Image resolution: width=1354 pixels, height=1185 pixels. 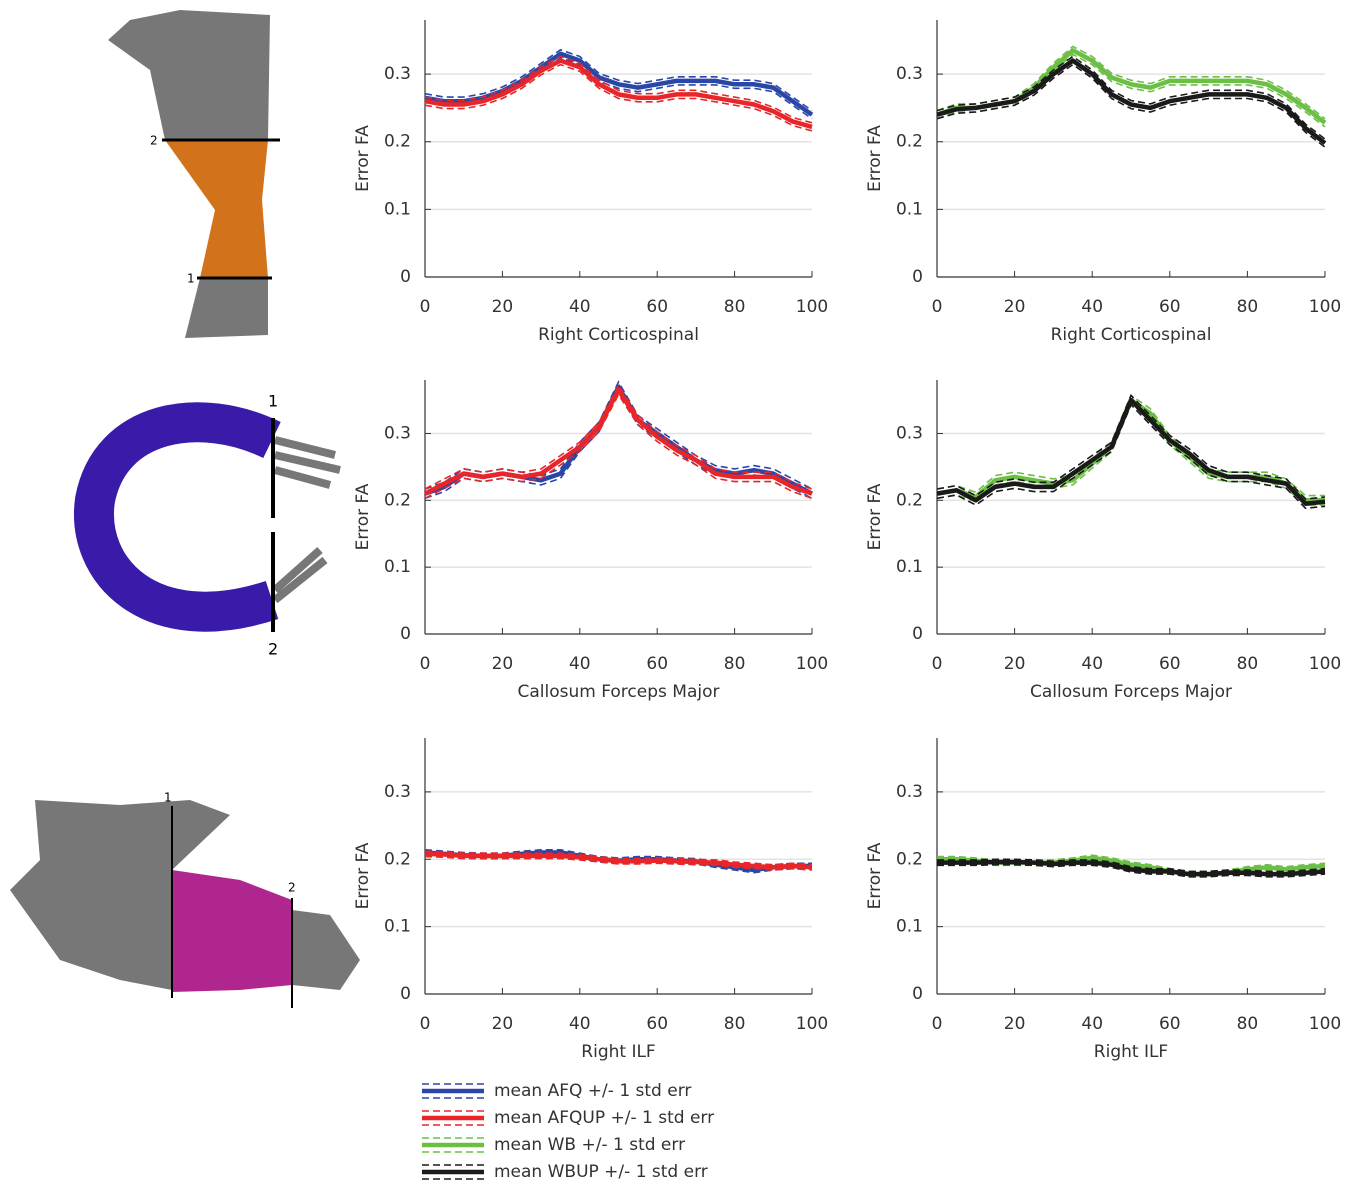 What do you see at coordinates (601, 1172) in the screenshot?
I see `legend-label: mean WBUP +/- 1 std err` at bounding box center [601, 1172].